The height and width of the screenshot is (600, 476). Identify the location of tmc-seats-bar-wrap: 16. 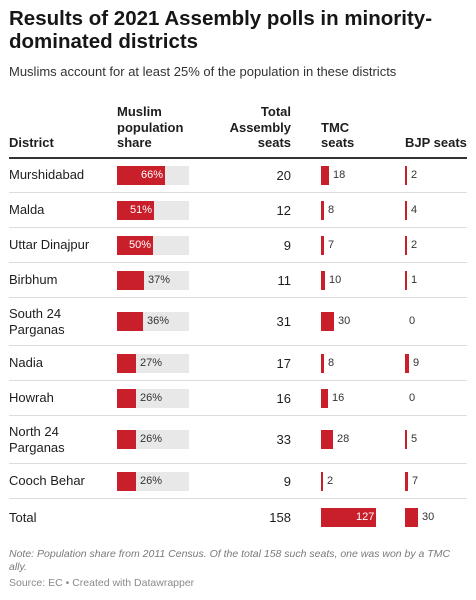
(349, 398).